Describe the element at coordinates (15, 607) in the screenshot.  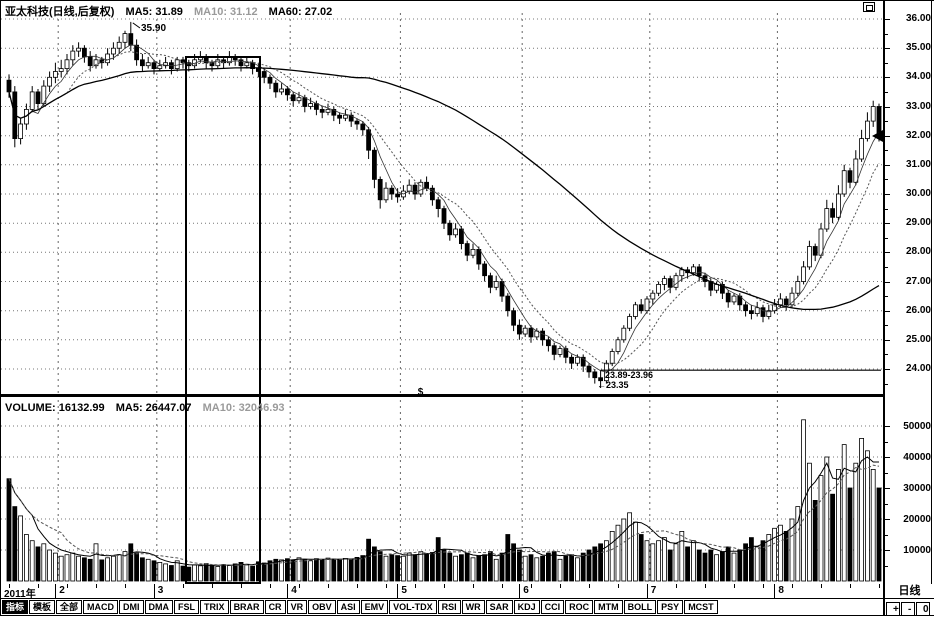
I see `indicator-button-指标: 指标` at that location.